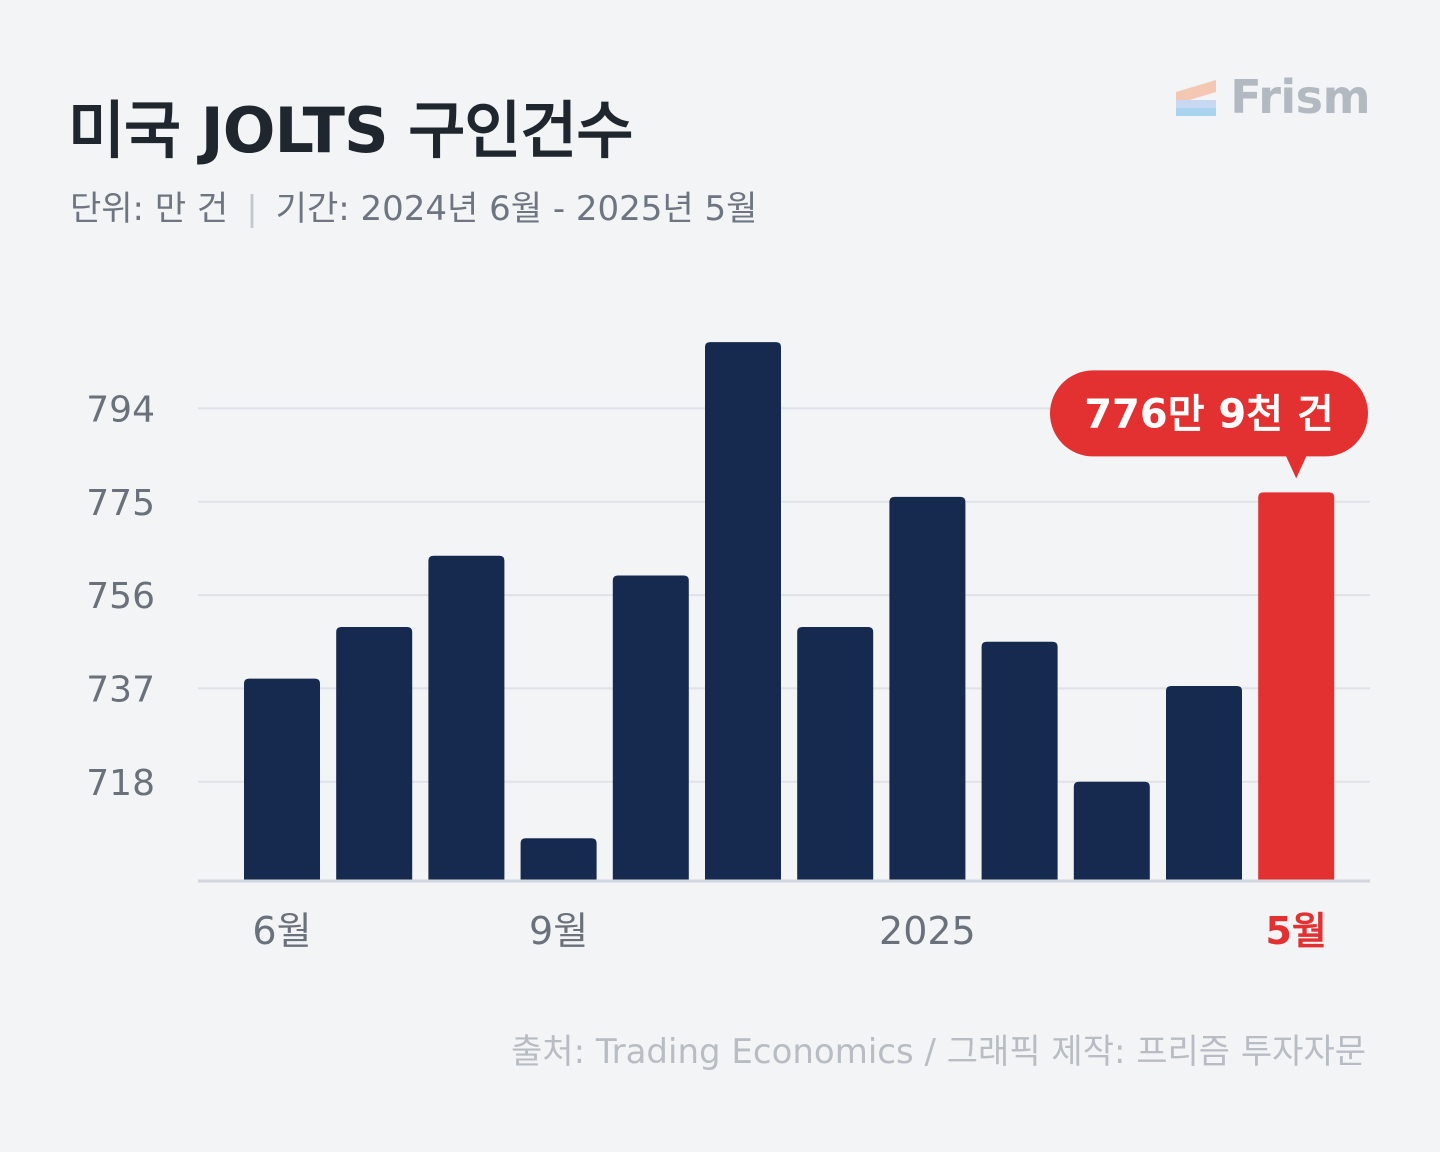 The height and width of the screenshot is (1152, 1440). I want to click on y-tick-label: 756, so click(120, 596).